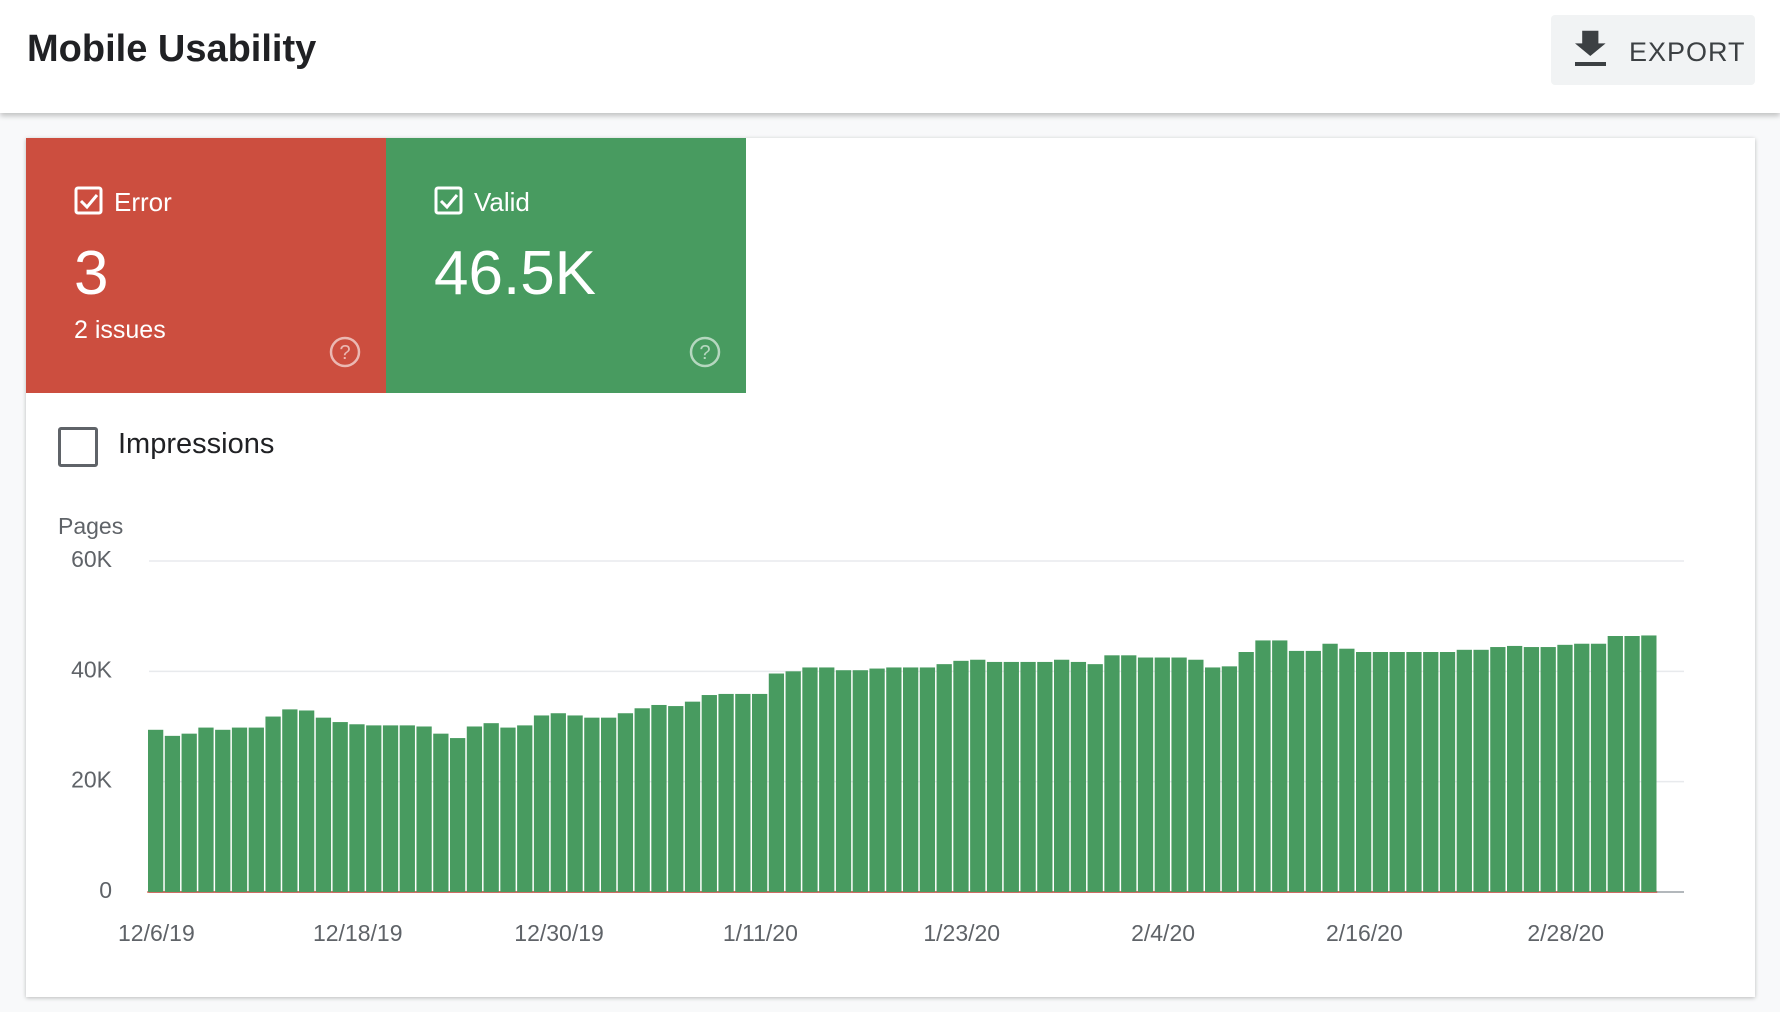 The height and width of the screenshot is (1012, 1780). Describe the element at coordinates (120, 330) in the screenshot. I see `tile-detail: 2 issues` at that location.